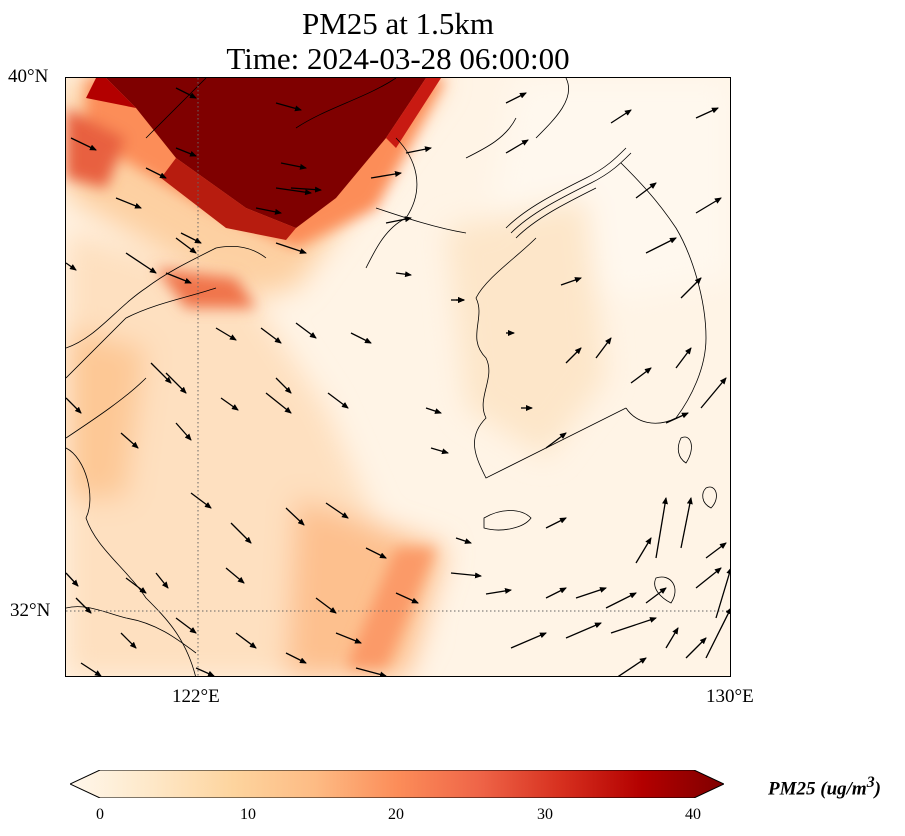 Image resolution: width=905 pixels, height=836 pixels. What do you see at coordinates (248, 814) in the screenshot?
I see `colorbar-tick-10: 10` at bounding box center [248, 814].